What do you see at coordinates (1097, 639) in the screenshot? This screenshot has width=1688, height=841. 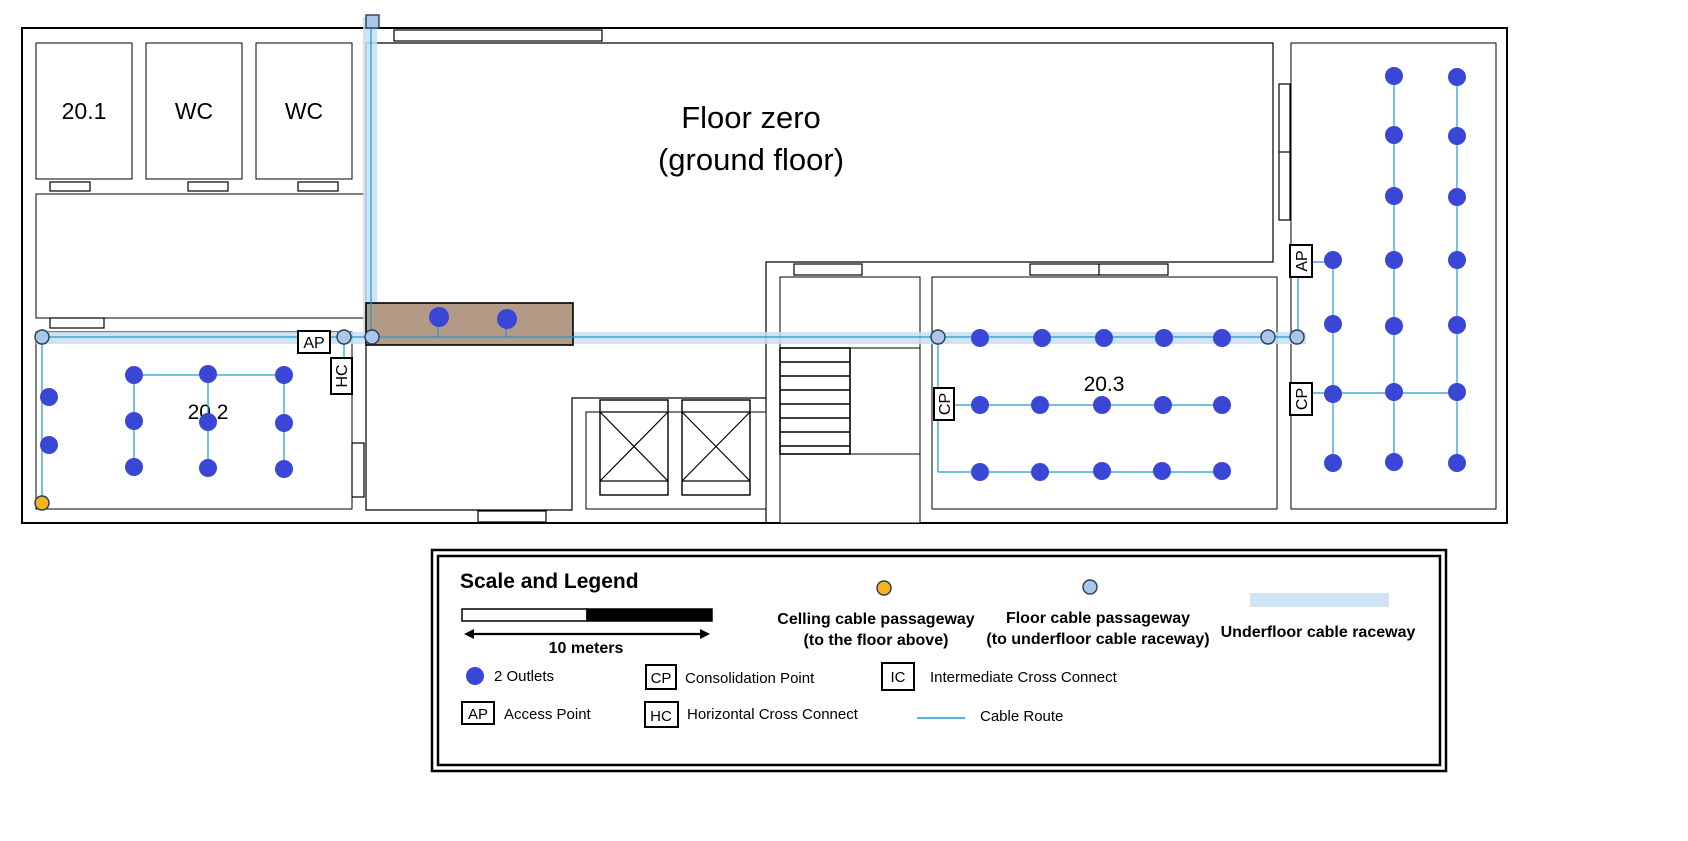 I see `legend-floor-line2: (to underfloor cable raceway)` at bounding box center [1097, 639].